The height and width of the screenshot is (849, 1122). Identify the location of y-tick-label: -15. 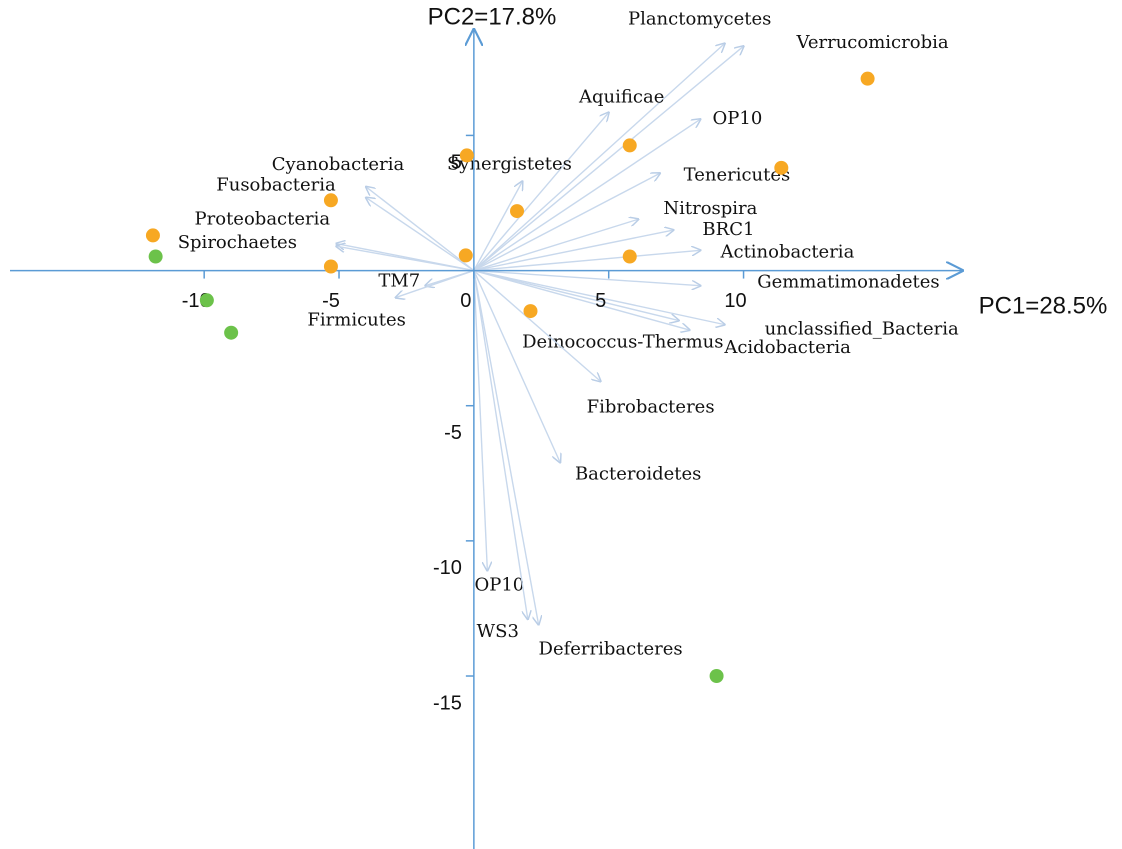
(447, 703).